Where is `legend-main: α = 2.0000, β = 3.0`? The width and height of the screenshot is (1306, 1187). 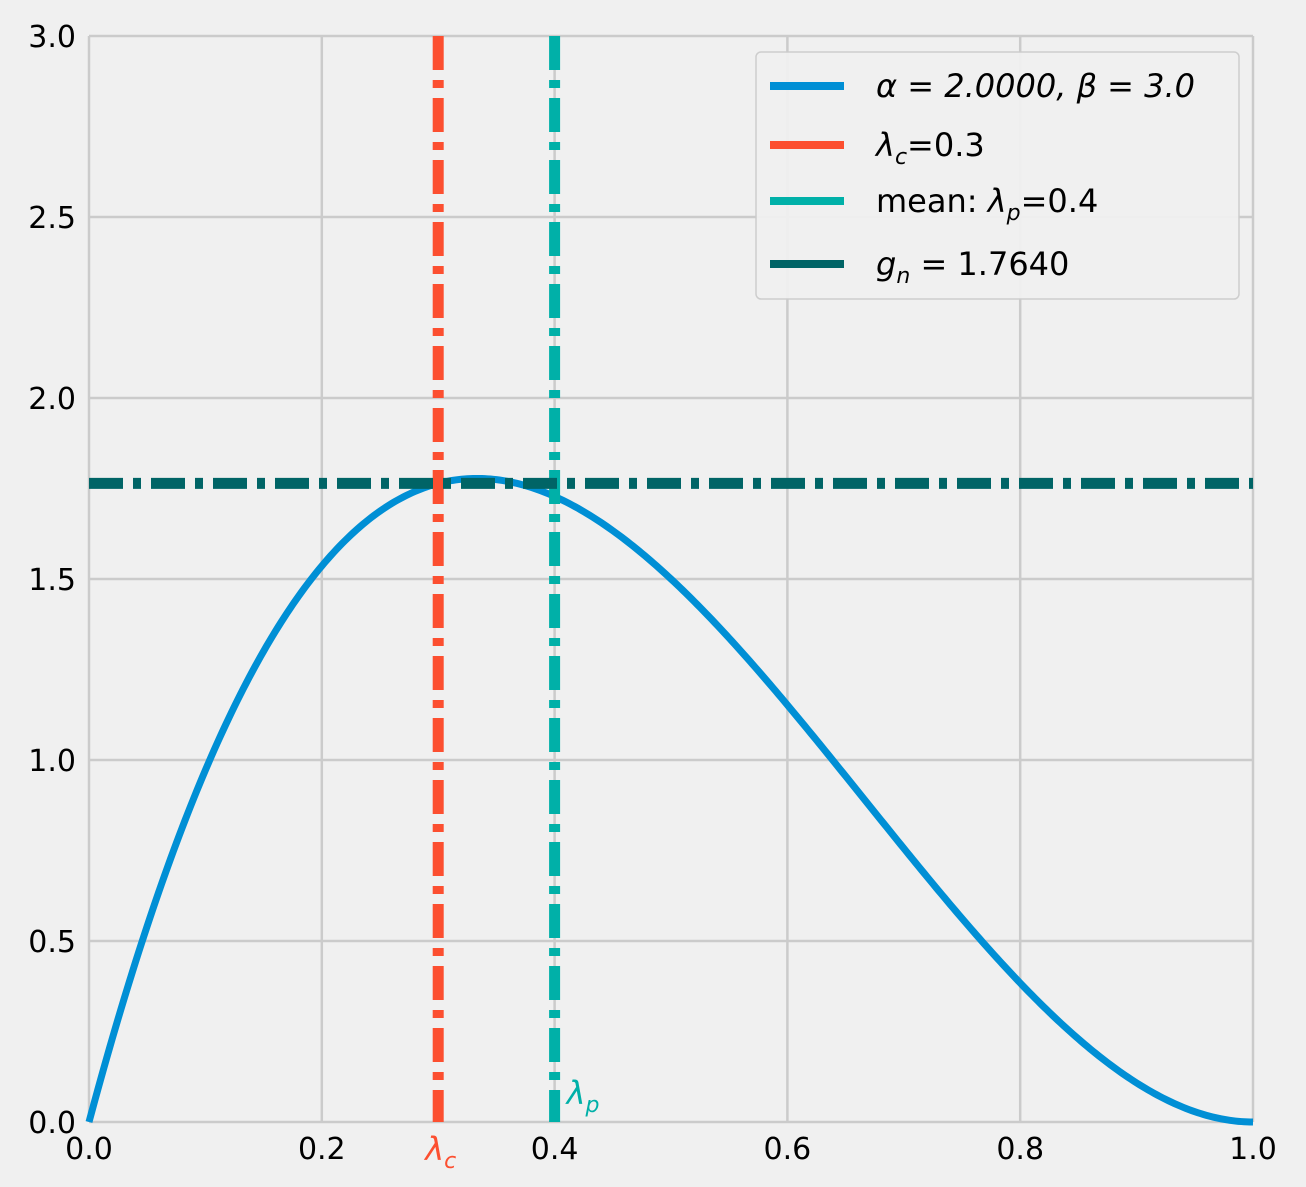 legend-main: α = 2.0000, β = 3.0 is located at coordinates (1035, 86).